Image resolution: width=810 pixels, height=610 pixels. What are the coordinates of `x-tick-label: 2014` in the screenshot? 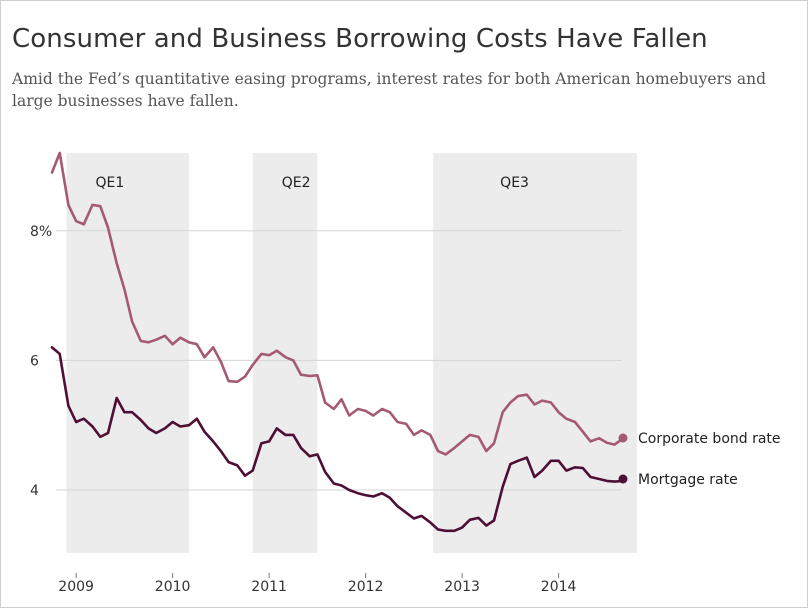 It's located at (559, 587).